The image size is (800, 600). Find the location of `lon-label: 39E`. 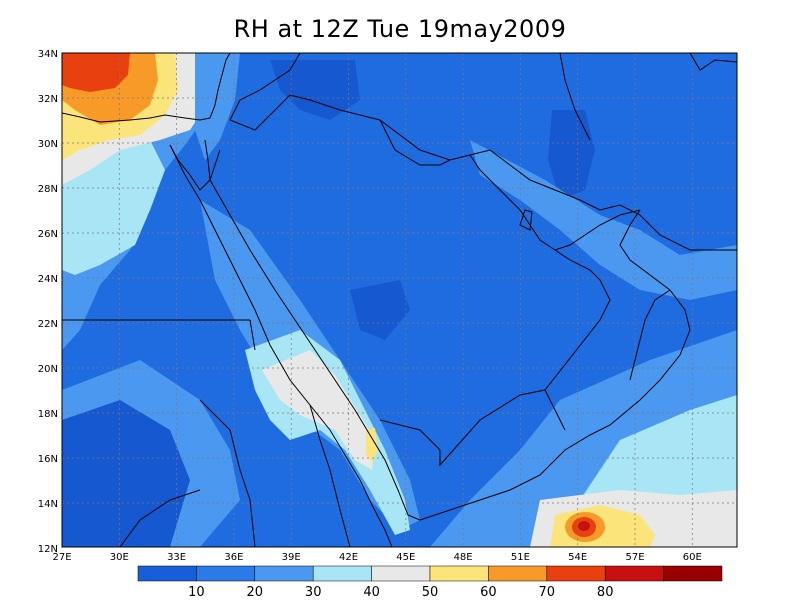

lon-label: 39E is located at coordinates (291, 557).